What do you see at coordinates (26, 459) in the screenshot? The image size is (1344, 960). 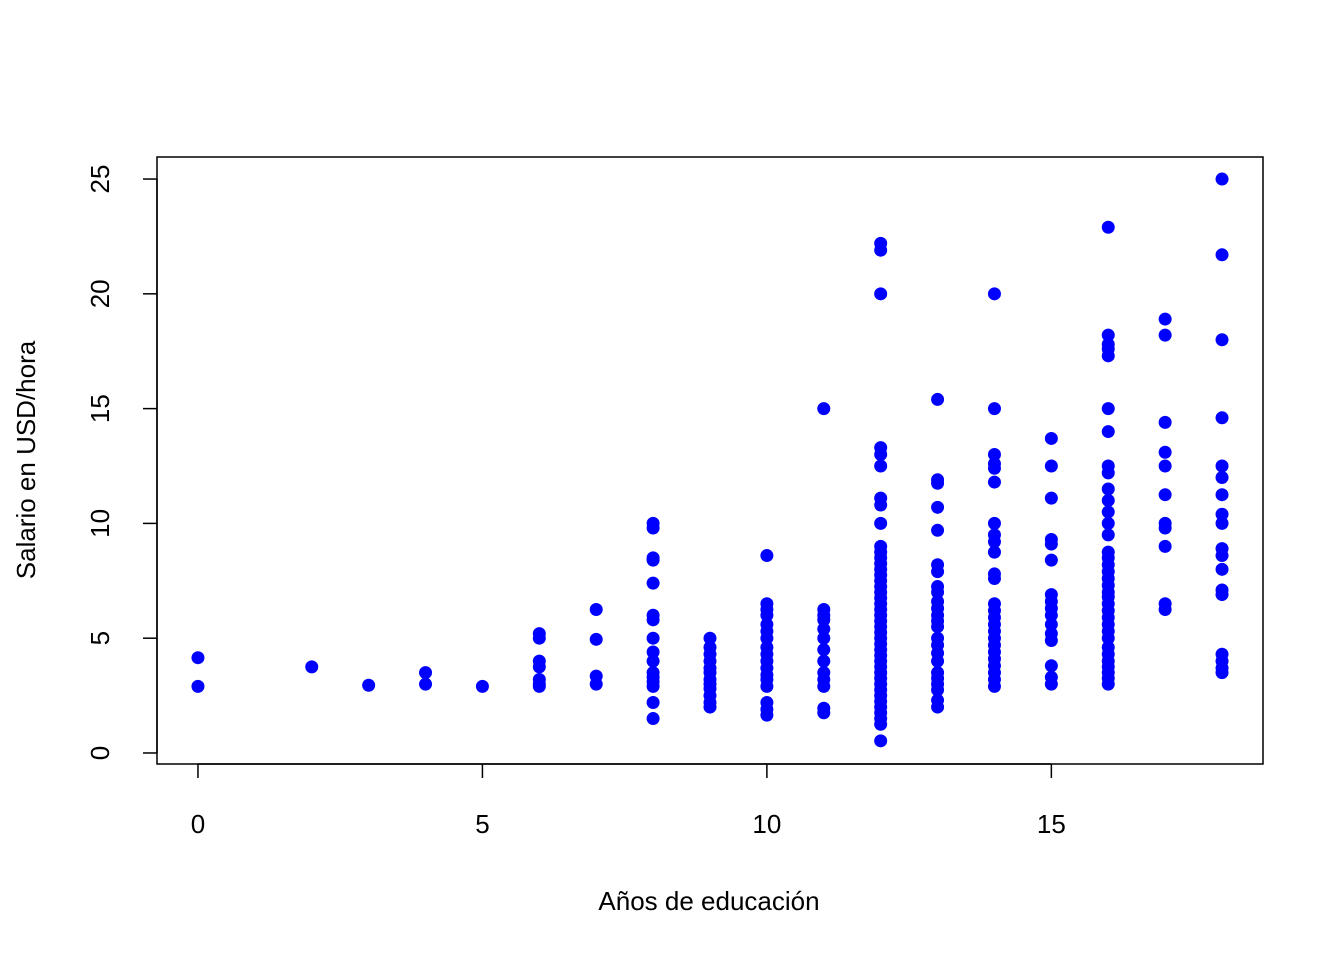 I see `y-axis-title: Salario en USD/hora` at bounding box center [26, 459].